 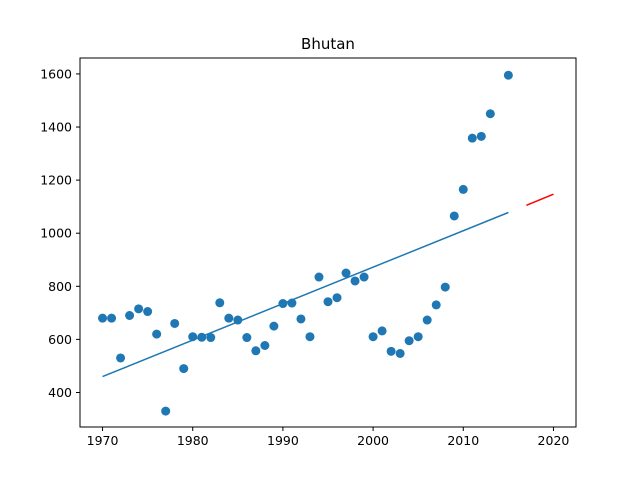 I want to click on x-tick-label: 2000, so click(x=373, y=440).